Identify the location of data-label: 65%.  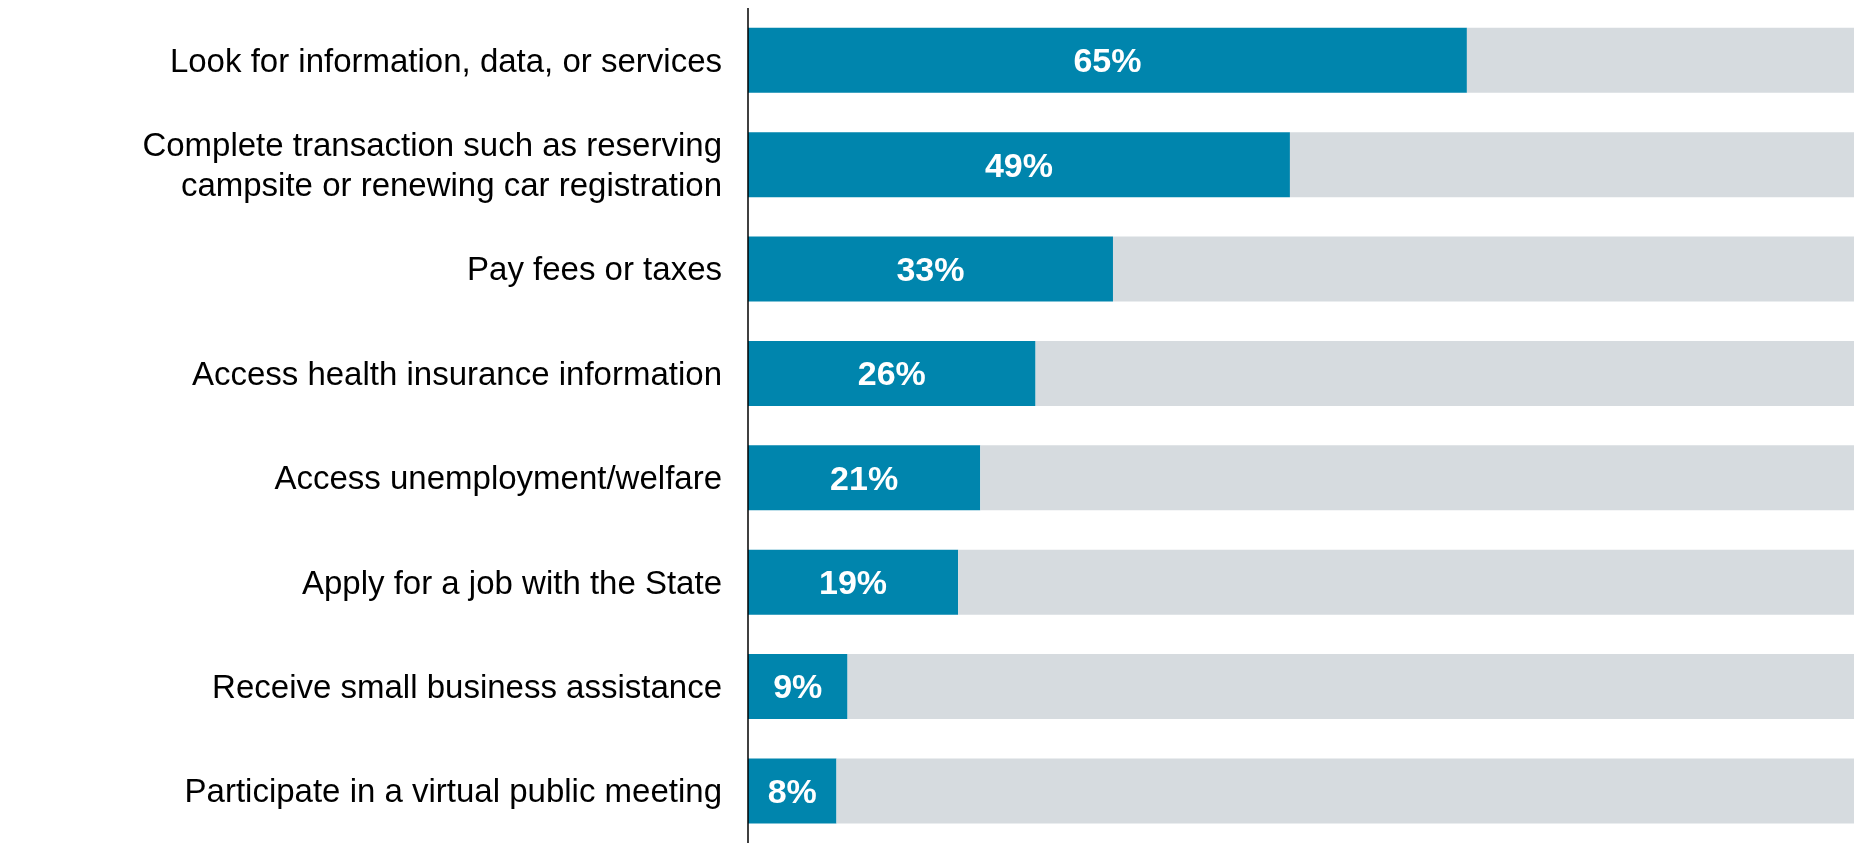
(1107, 60).